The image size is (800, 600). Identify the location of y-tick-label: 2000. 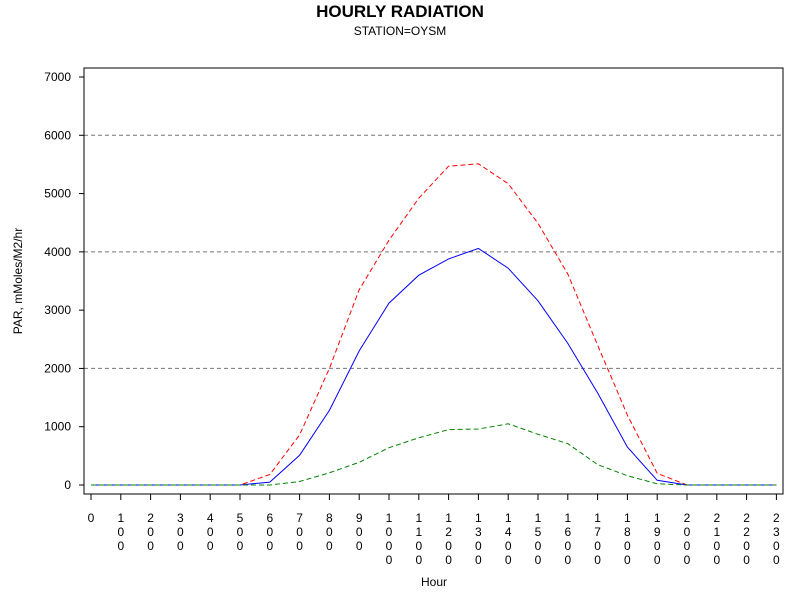
(57, 368).